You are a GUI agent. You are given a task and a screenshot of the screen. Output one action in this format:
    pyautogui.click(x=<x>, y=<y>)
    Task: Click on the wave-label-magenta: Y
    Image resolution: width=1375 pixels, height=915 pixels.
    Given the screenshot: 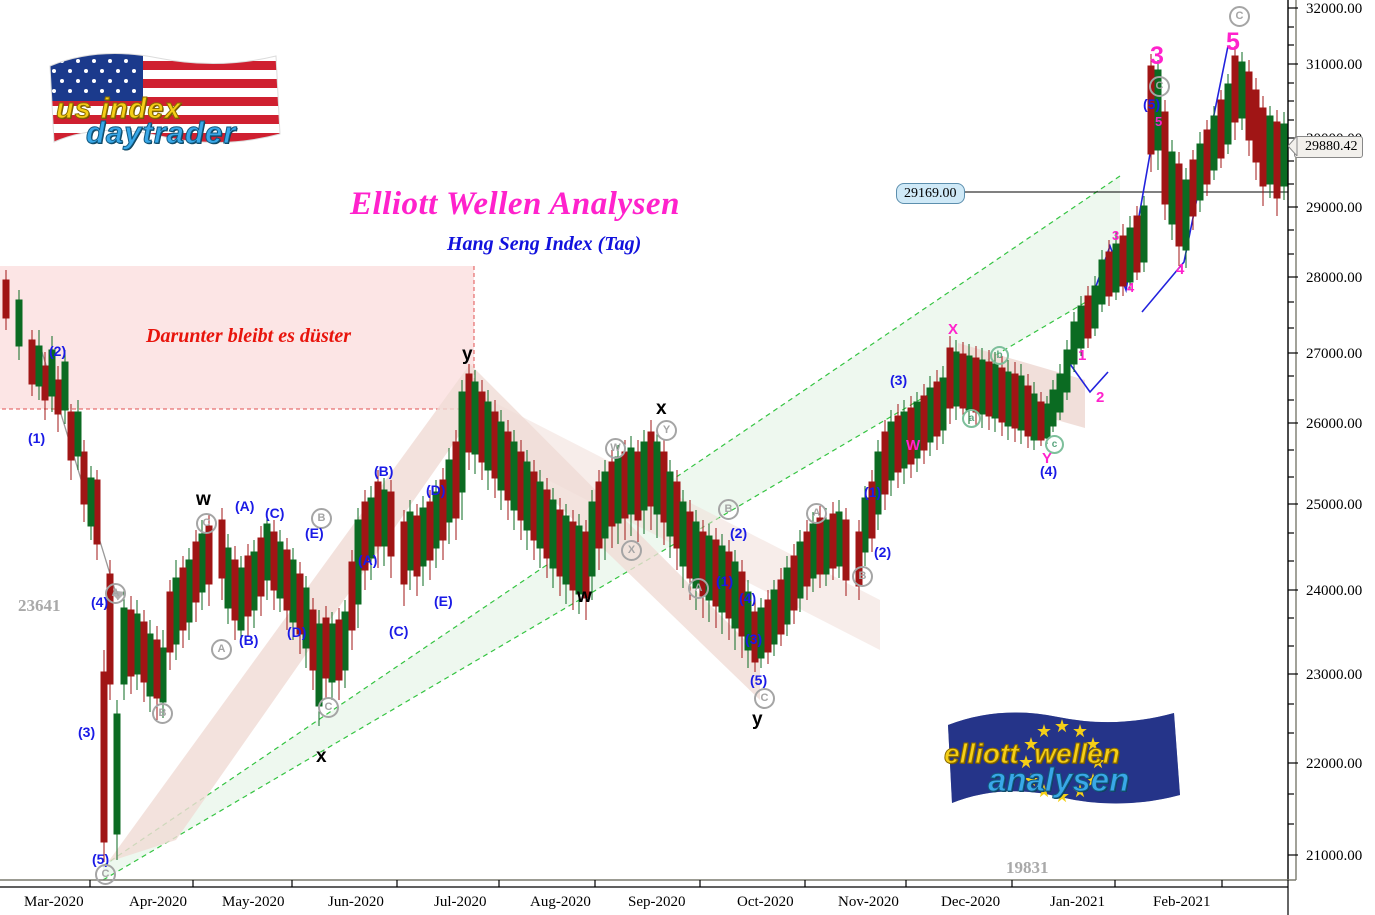 What is the action you would take?
    pyautogui.click(x=1047, y=458)
    